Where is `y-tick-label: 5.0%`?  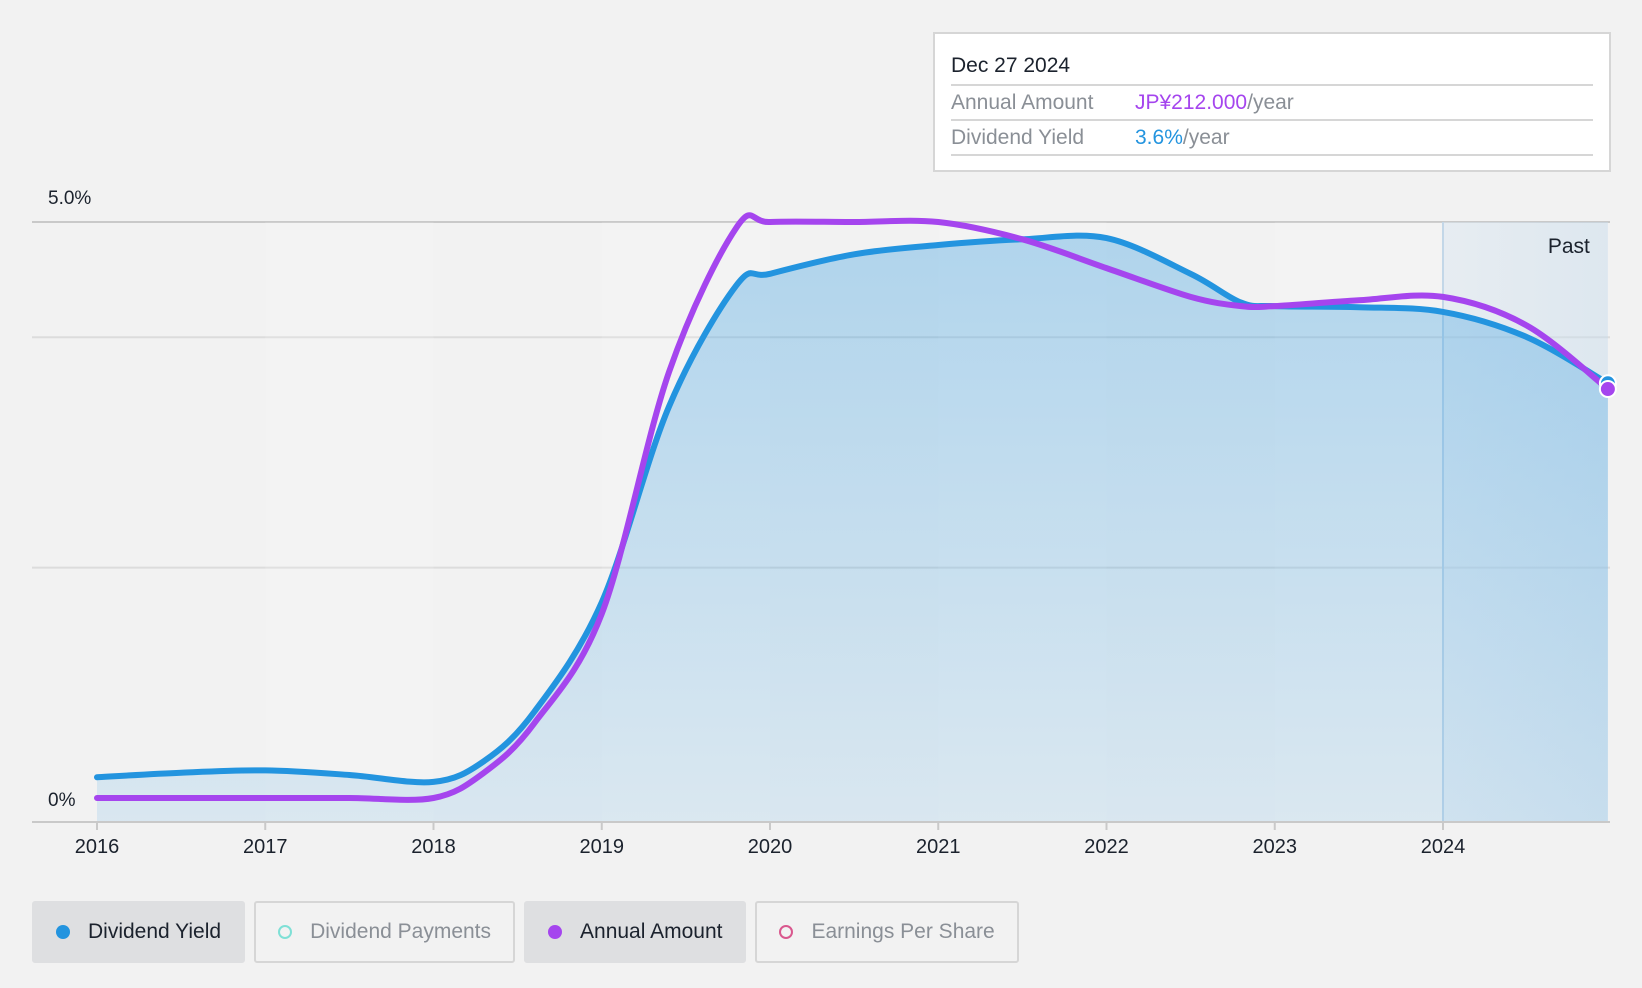 y-tick-label: 5.0% is located at coordinates (69, 198).